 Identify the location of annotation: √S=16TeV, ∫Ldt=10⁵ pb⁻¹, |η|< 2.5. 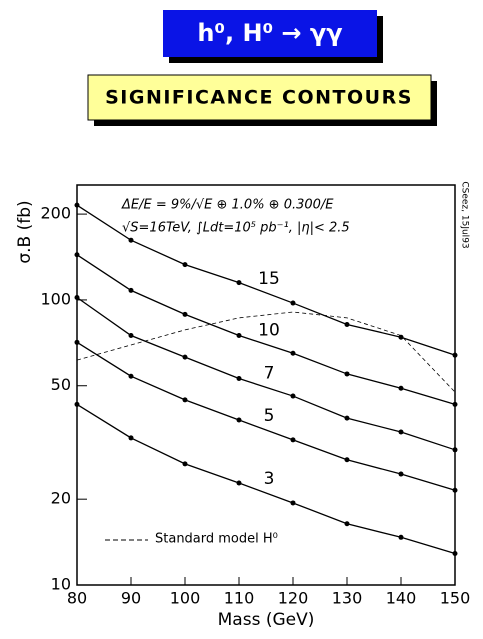
(236, 228).